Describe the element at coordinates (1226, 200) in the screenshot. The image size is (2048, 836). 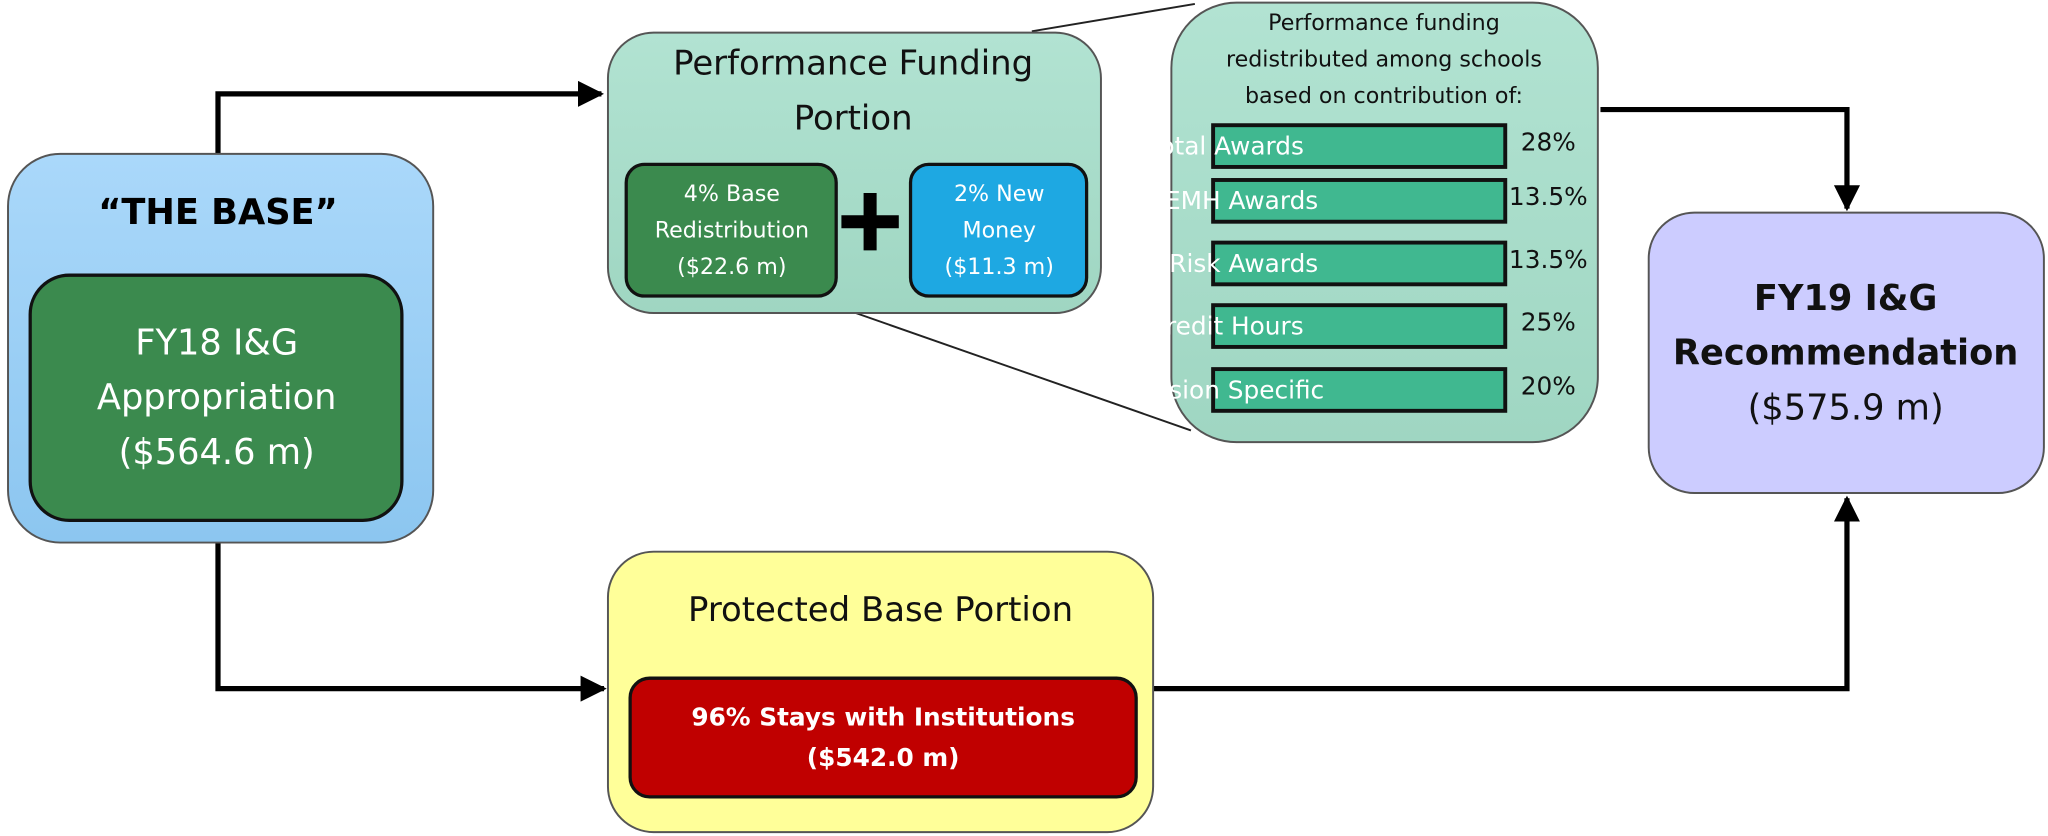
I see `metric-label: STEMH Awards` at that location.